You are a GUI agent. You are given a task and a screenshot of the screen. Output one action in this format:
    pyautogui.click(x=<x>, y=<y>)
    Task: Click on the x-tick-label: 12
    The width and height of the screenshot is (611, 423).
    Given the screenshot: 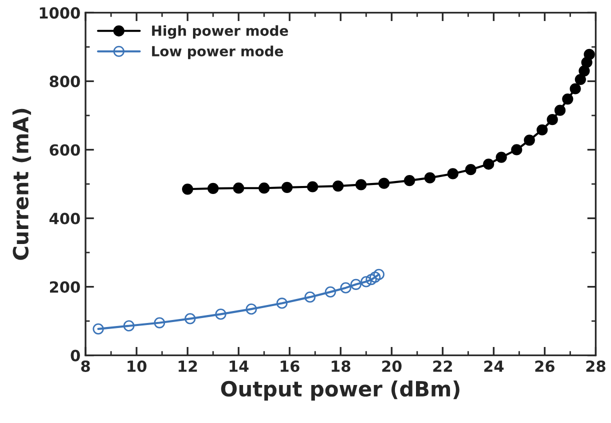 What is the action you would take?
    pyautogui.click(x=187, y=366)
    